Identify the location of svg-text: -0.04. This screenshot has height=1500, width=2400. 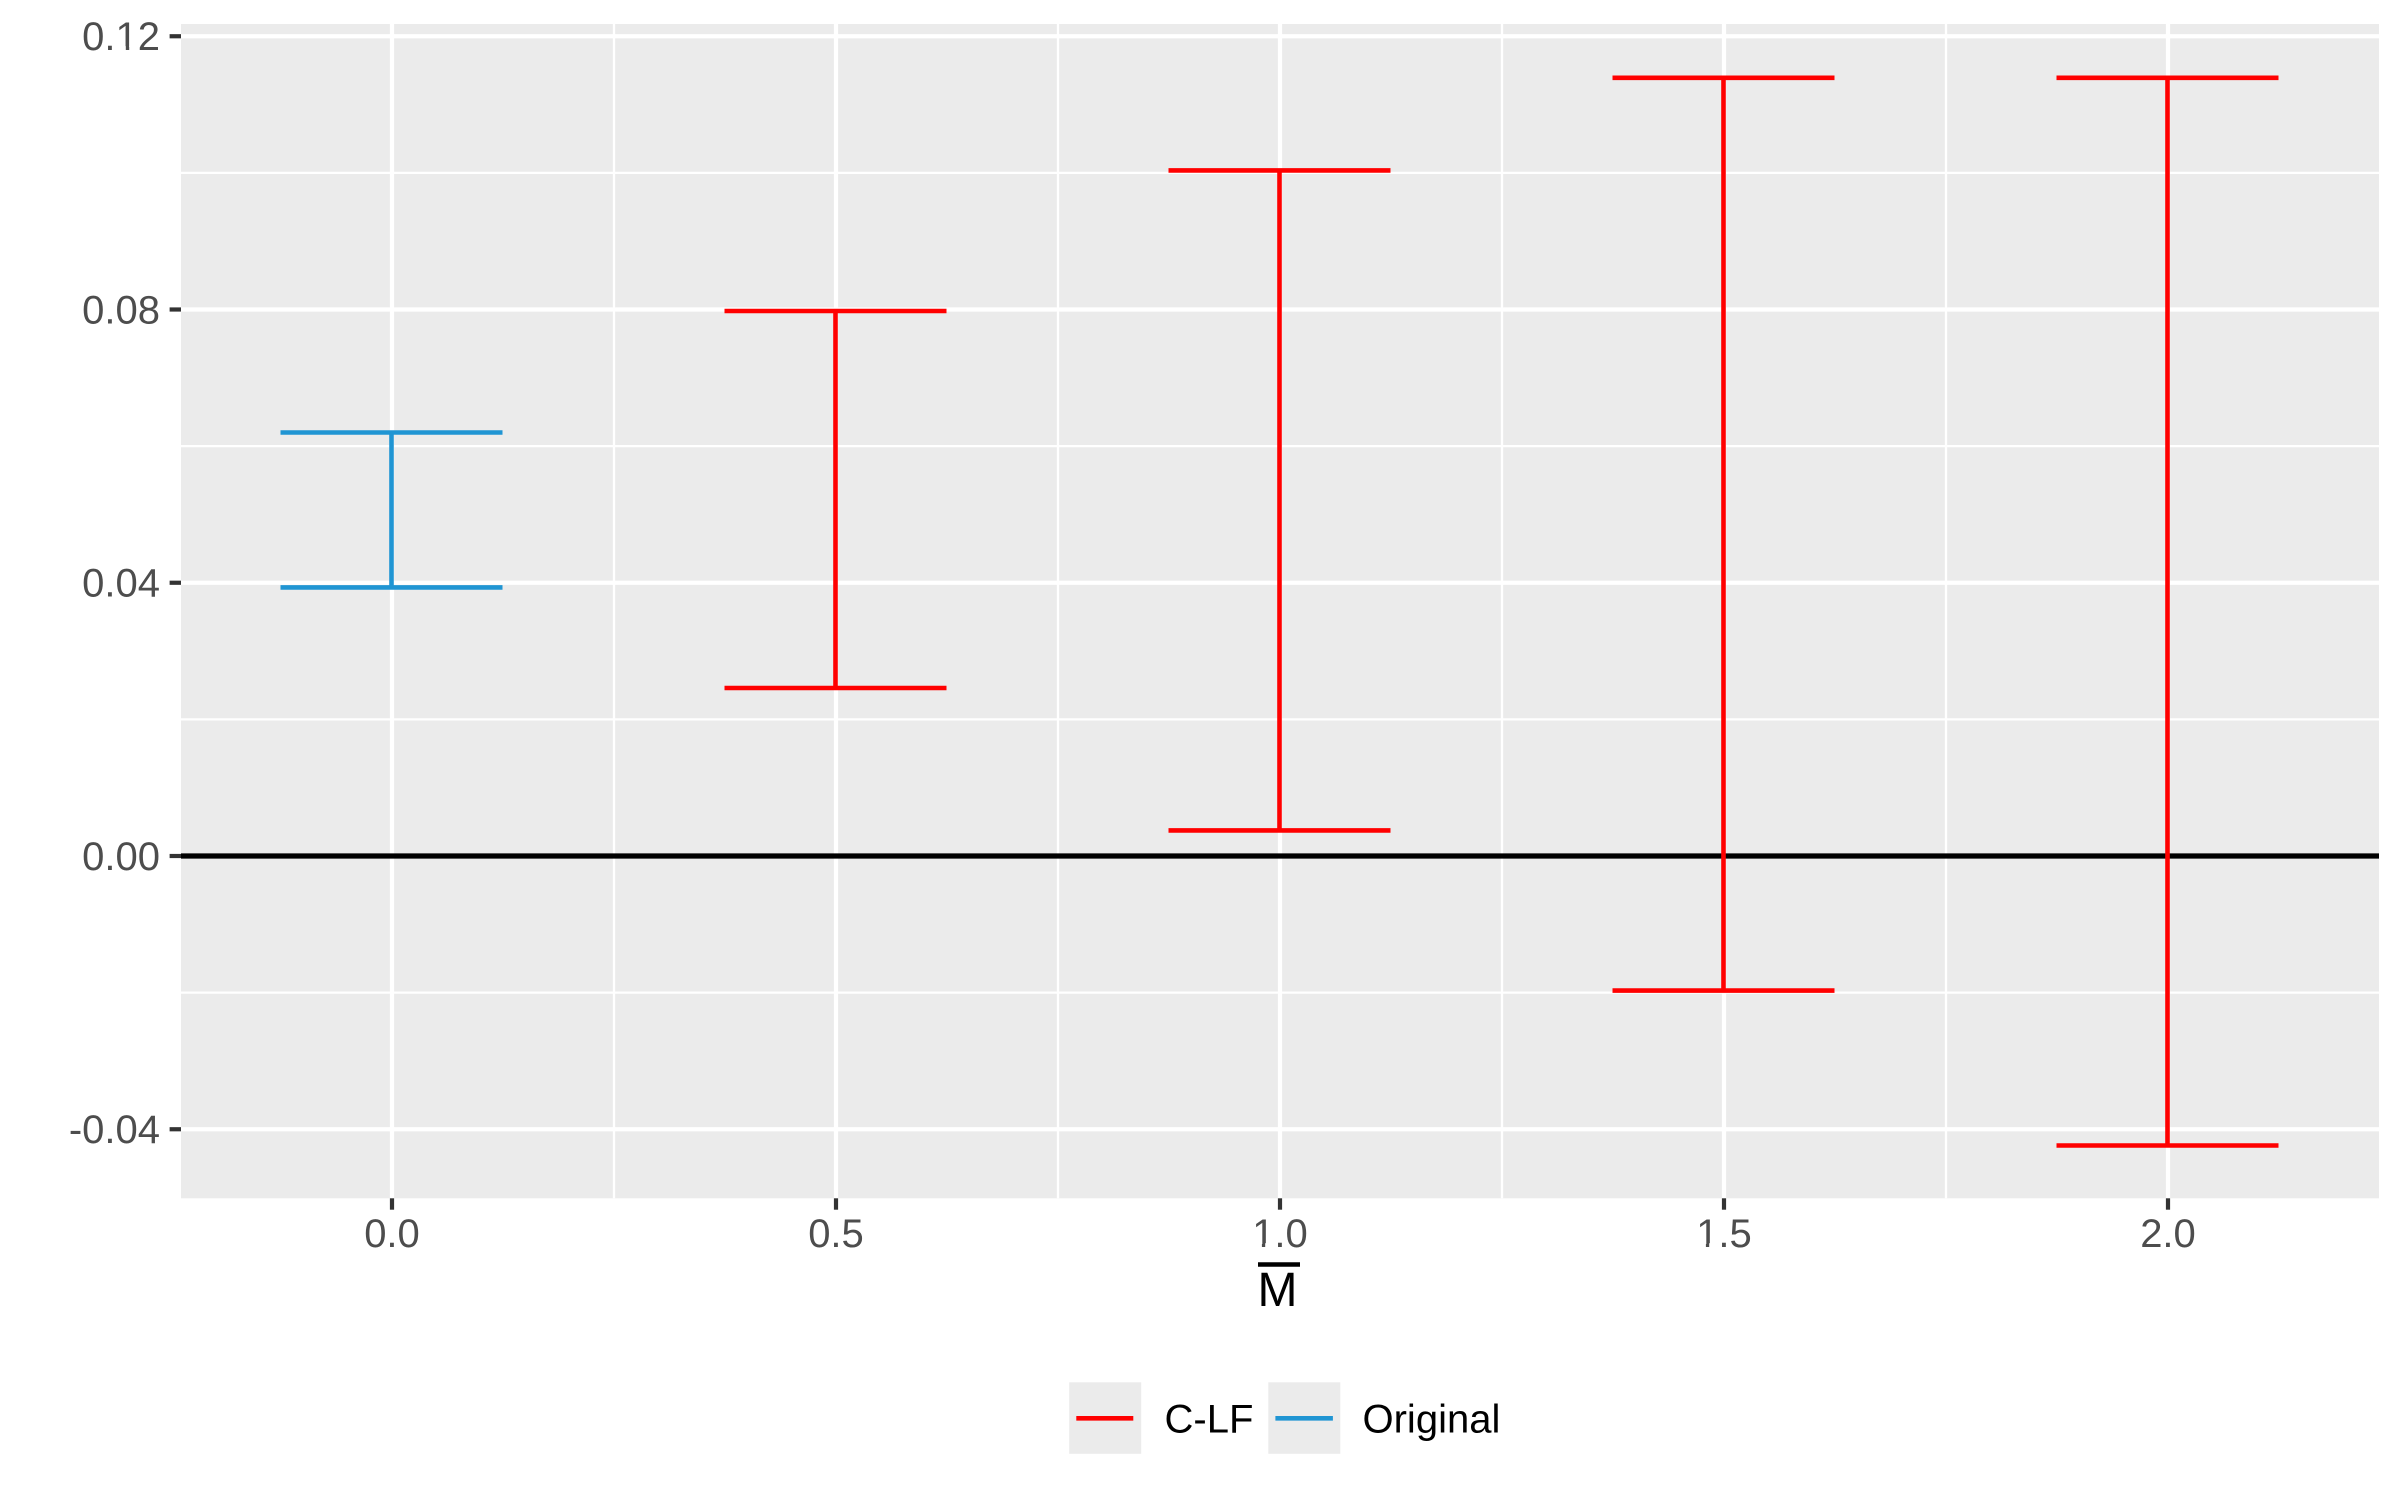
(114, 1130).